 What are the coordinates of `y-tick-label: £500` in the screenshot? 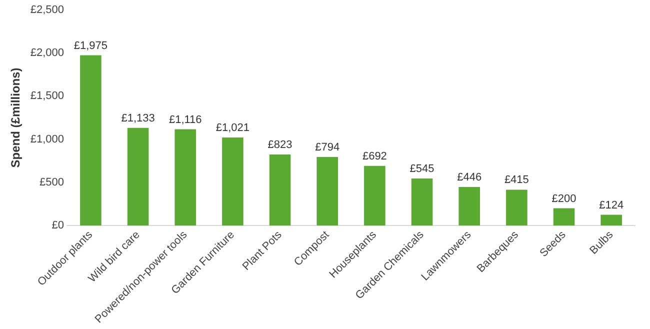 It's located at (52, 182).